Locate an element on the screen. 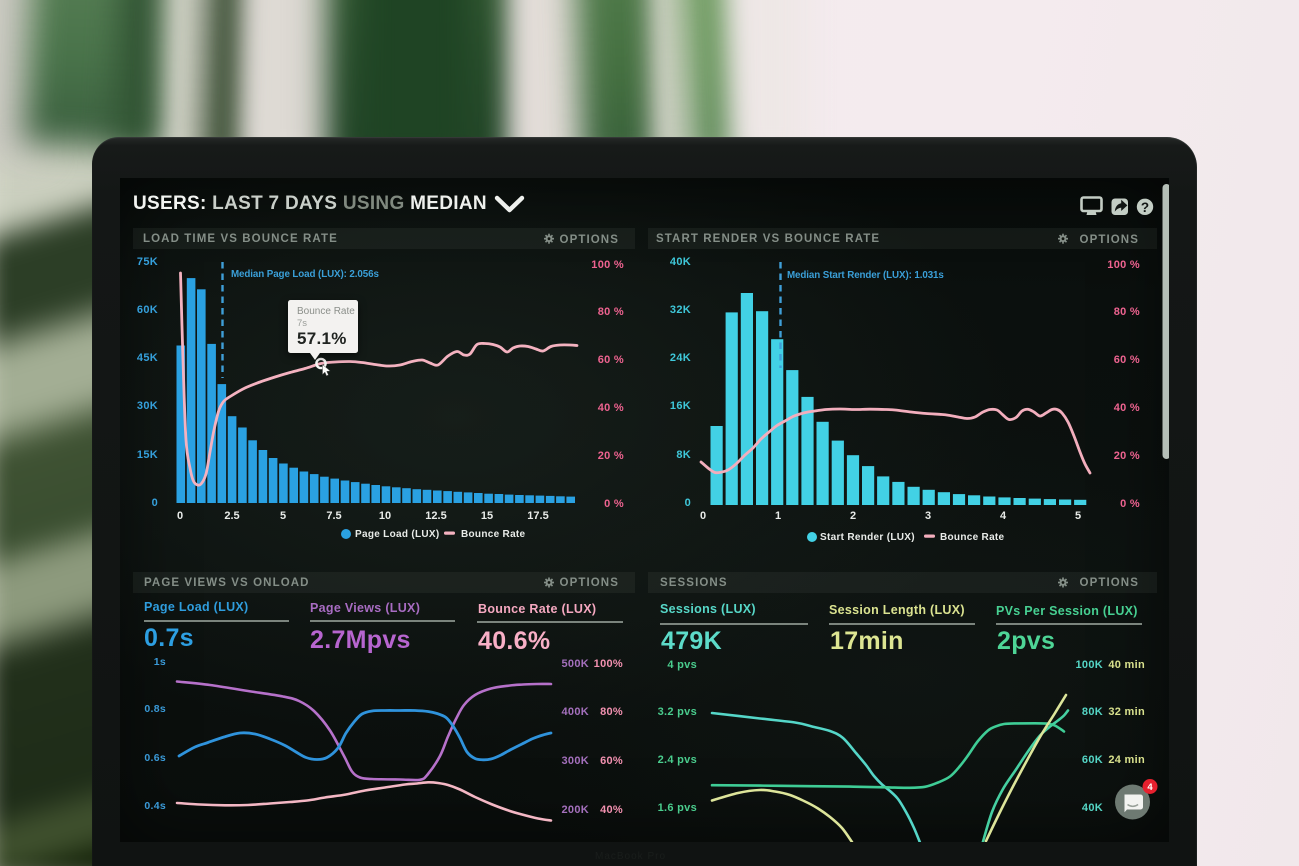 This screenshot has height=866, width=1299. svg-text: 4 is located at coordinates (1150, 787).